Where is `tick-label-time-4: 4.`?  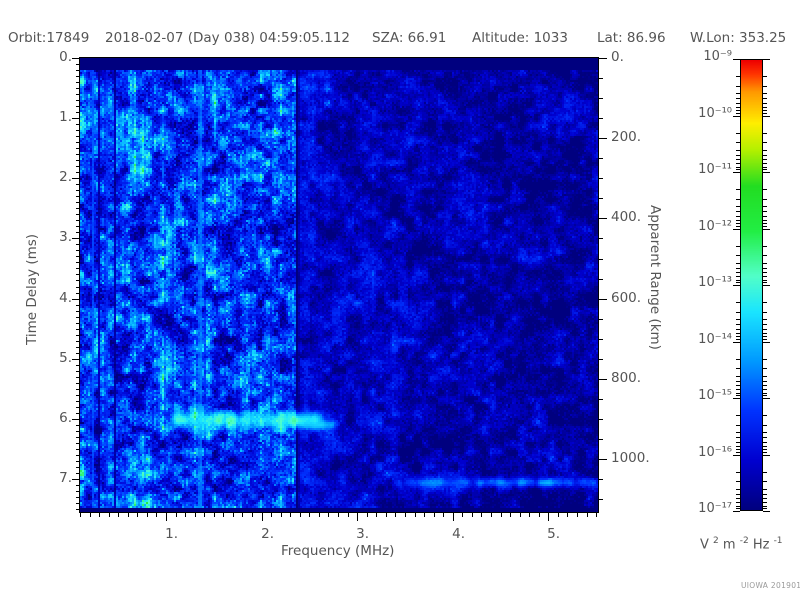 tick-label-time-4: 4. is located at coordinates (65, 298).